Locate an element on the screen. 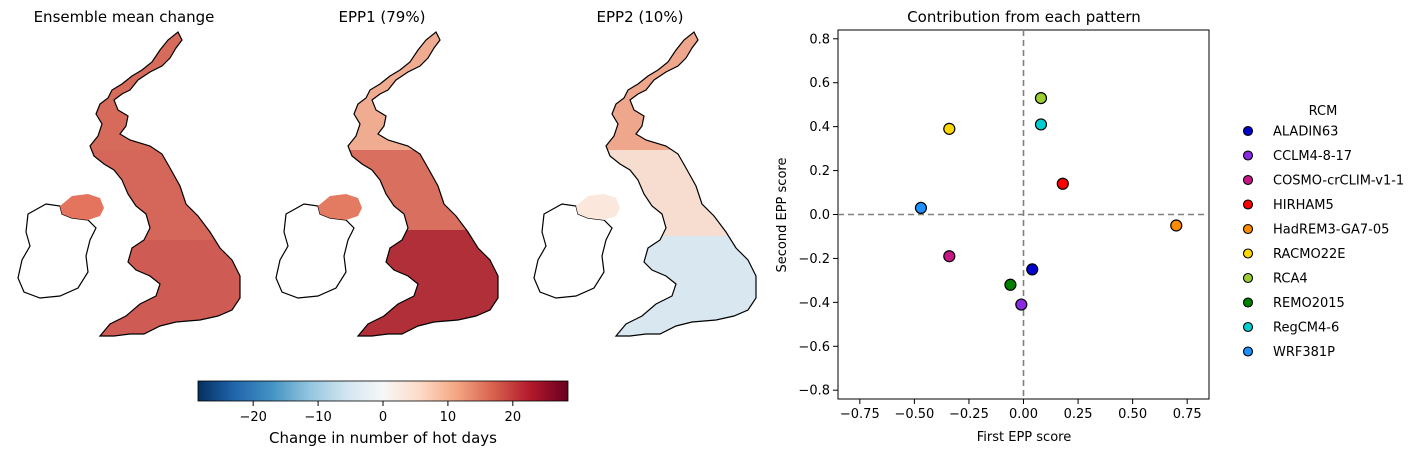 This screenshot has height=454, width=1427. legend-label: COSMO-crCLIM-v1-1 is located at coordinates (1338, 181).